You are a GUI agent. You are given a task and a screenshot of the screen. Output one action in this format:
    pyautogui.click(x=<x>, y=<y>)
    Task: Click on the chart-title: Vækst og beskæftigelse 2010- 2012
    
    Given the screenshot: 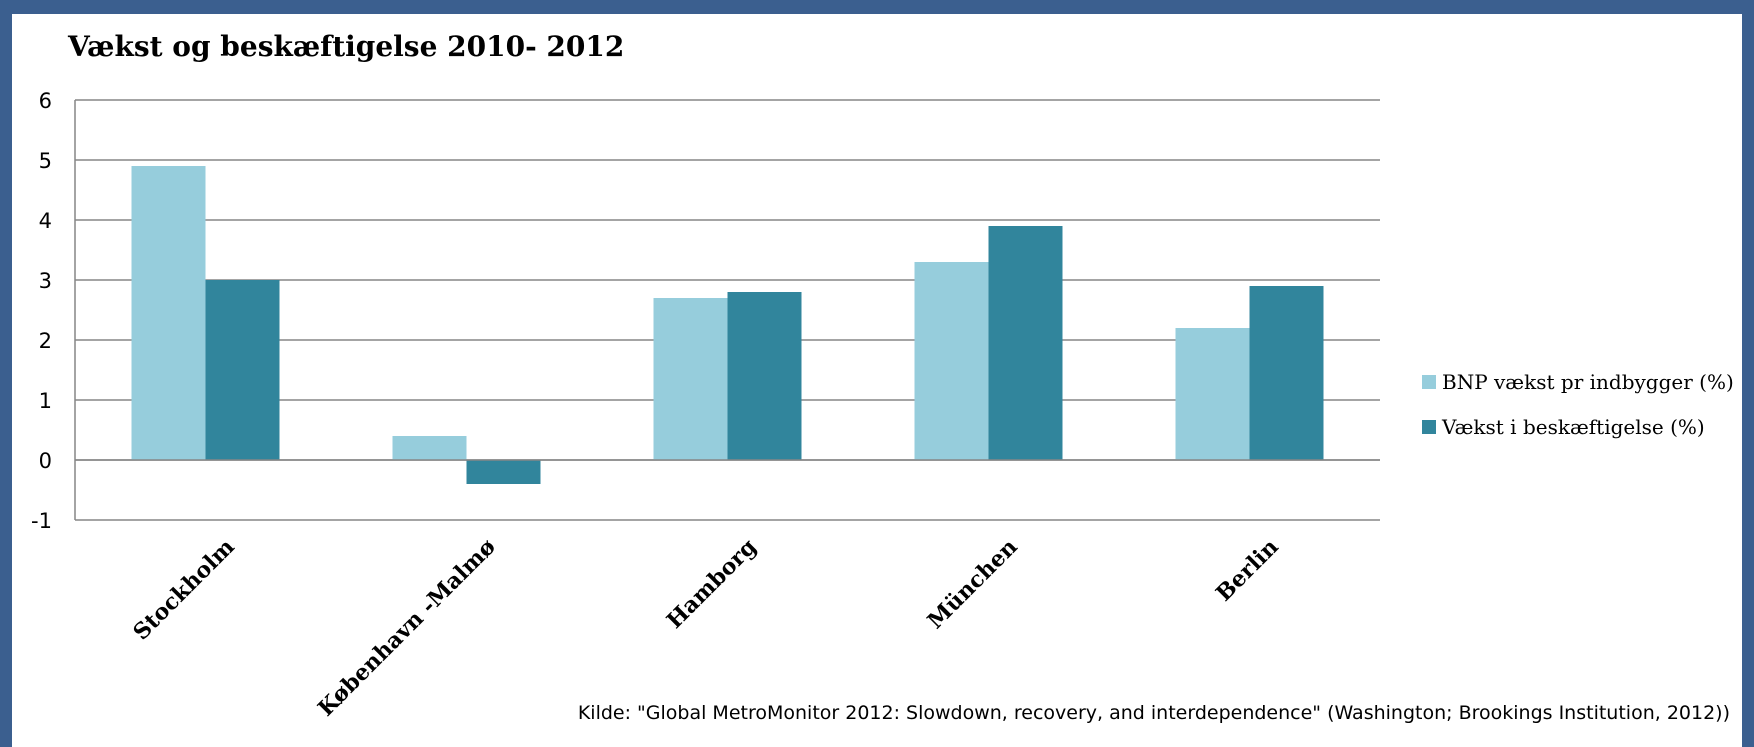 What is the action you would take?
    pyautogui.click(x=346, y=46)
    